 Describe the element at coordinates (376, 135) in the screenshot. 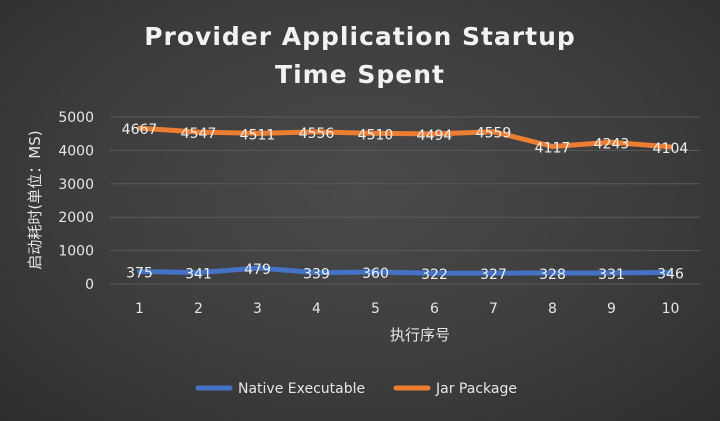

I see `data-label: 4510` at that location.